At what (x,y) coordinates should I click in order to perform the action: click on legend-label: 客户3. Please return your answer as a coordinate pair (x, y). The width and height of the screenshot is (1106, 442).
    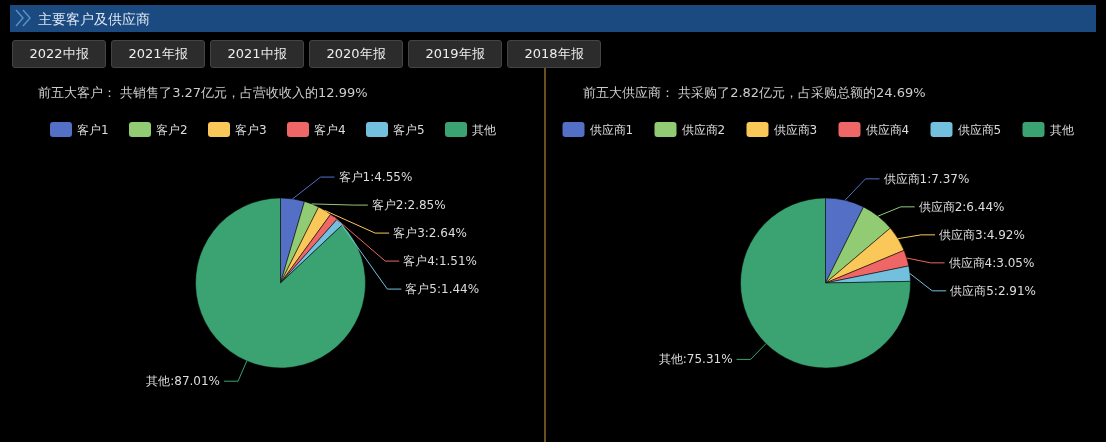
    Looking at the image, I should click on (251, 130).